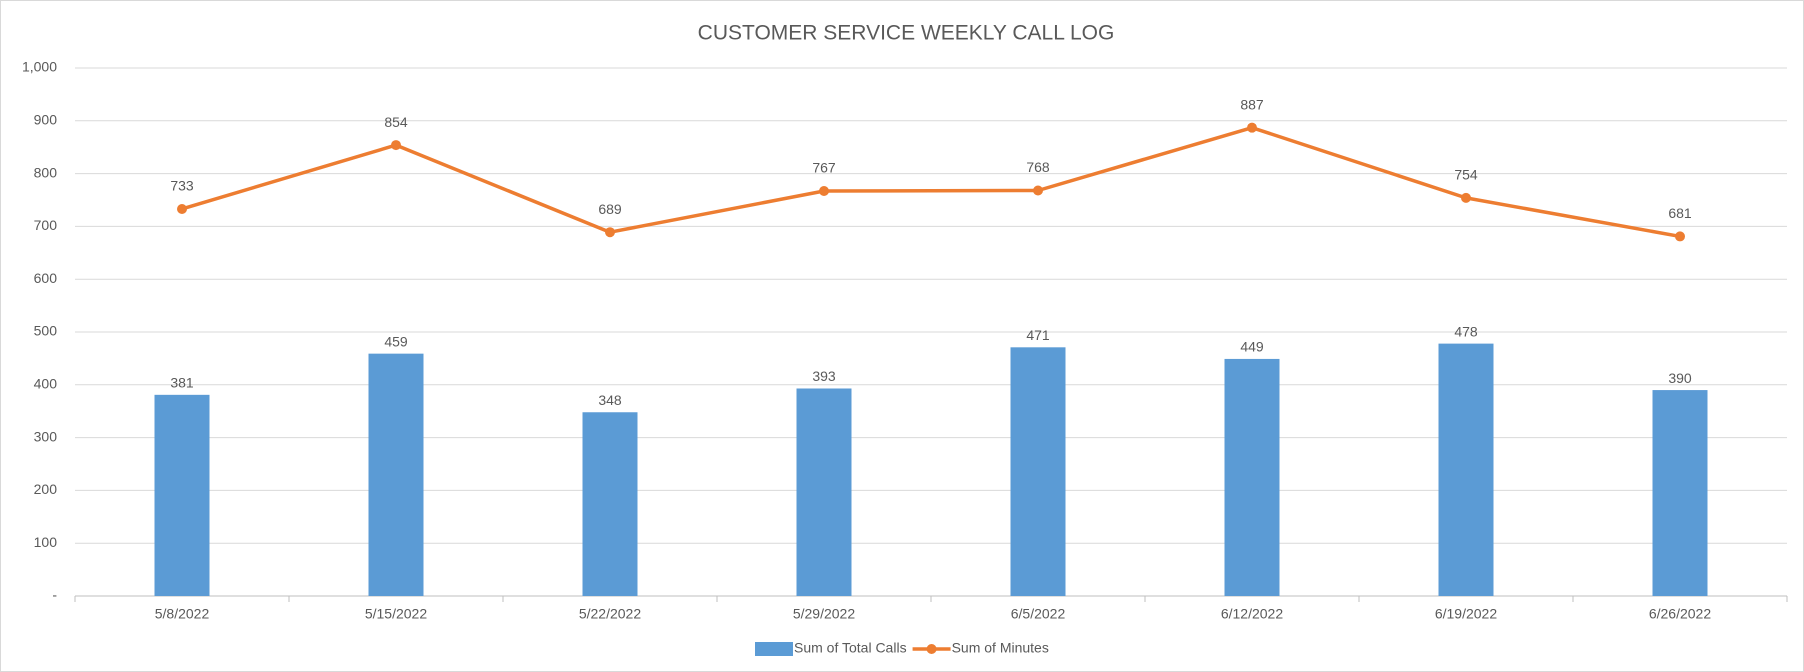 The image size is (1804, 672). What do you see at coordinates (1252, 104) in the screenshot?
I see `data-label: 887` at bounding box center [1252, 104].